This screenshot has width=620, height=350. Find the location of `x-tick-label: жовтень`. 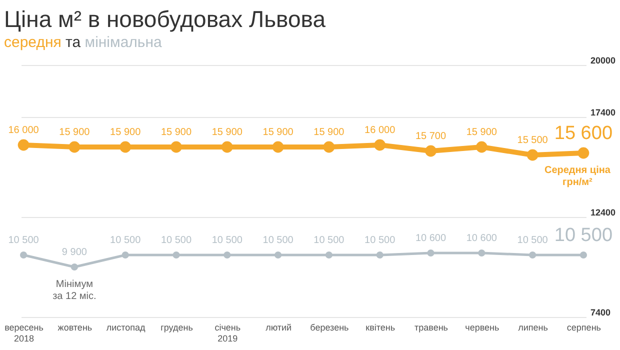

x-tick-label: жовтень is located at coordinates (75, 327).